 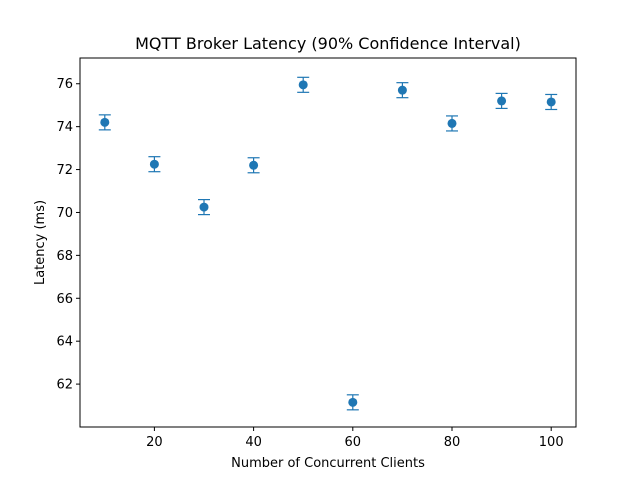 I want to click on x-axis: 20 40 60 80 100, so click(x=355, y=438).